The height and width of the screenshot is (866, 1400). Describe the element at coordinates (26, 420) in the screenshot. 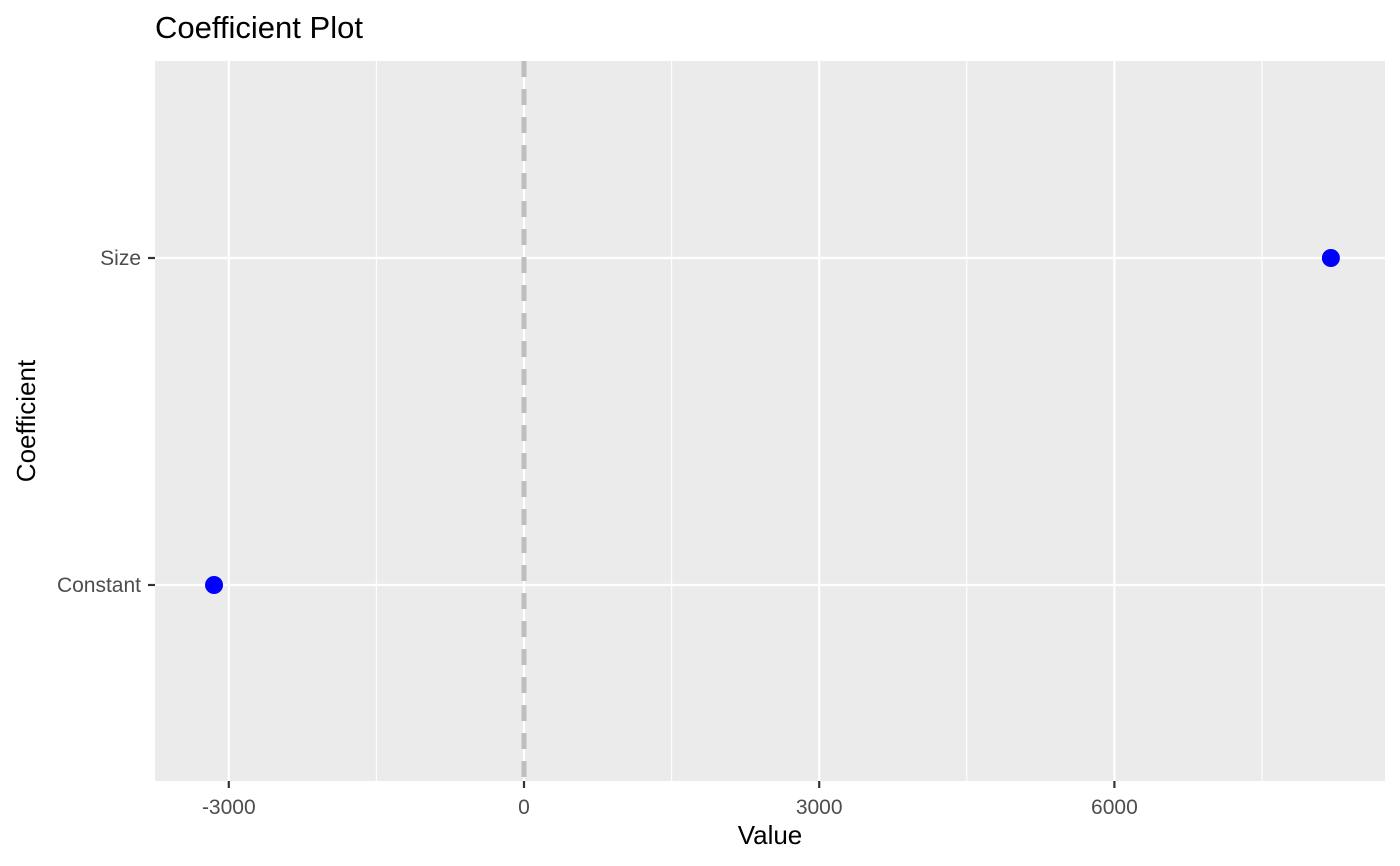

I see `y-axis-title: Coefficient` at that location.